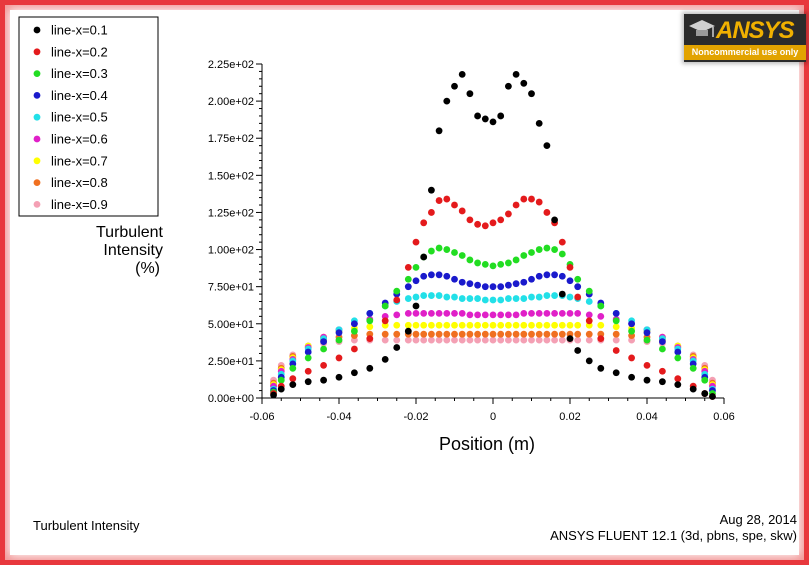 This screenshot has height=565, width=809. What do you see at coordinates (79, 182) in the screenshot?
I see `legend-entry: line-x=0.8` at bounding box center [79, 182].